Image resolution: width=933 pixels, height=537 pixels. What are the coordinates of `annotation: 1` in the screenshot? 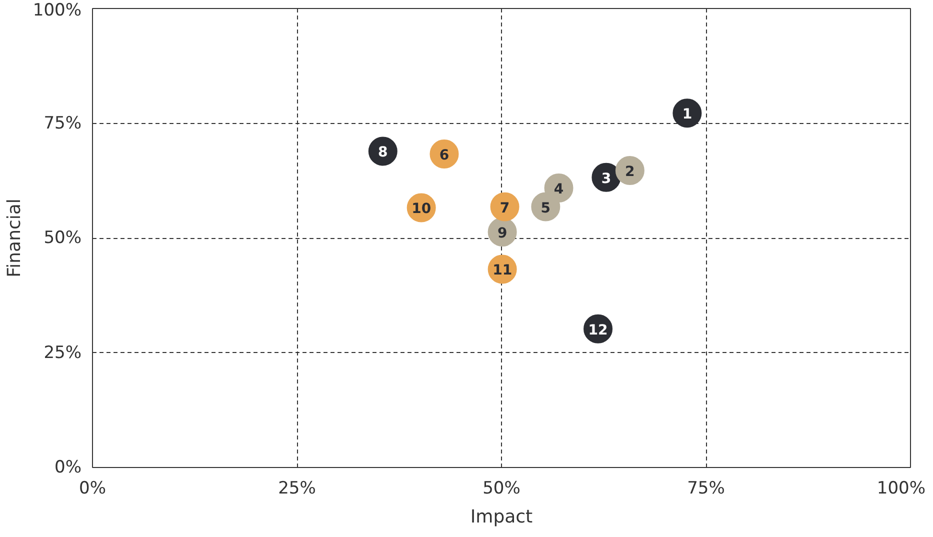 It's located at (687, 114).